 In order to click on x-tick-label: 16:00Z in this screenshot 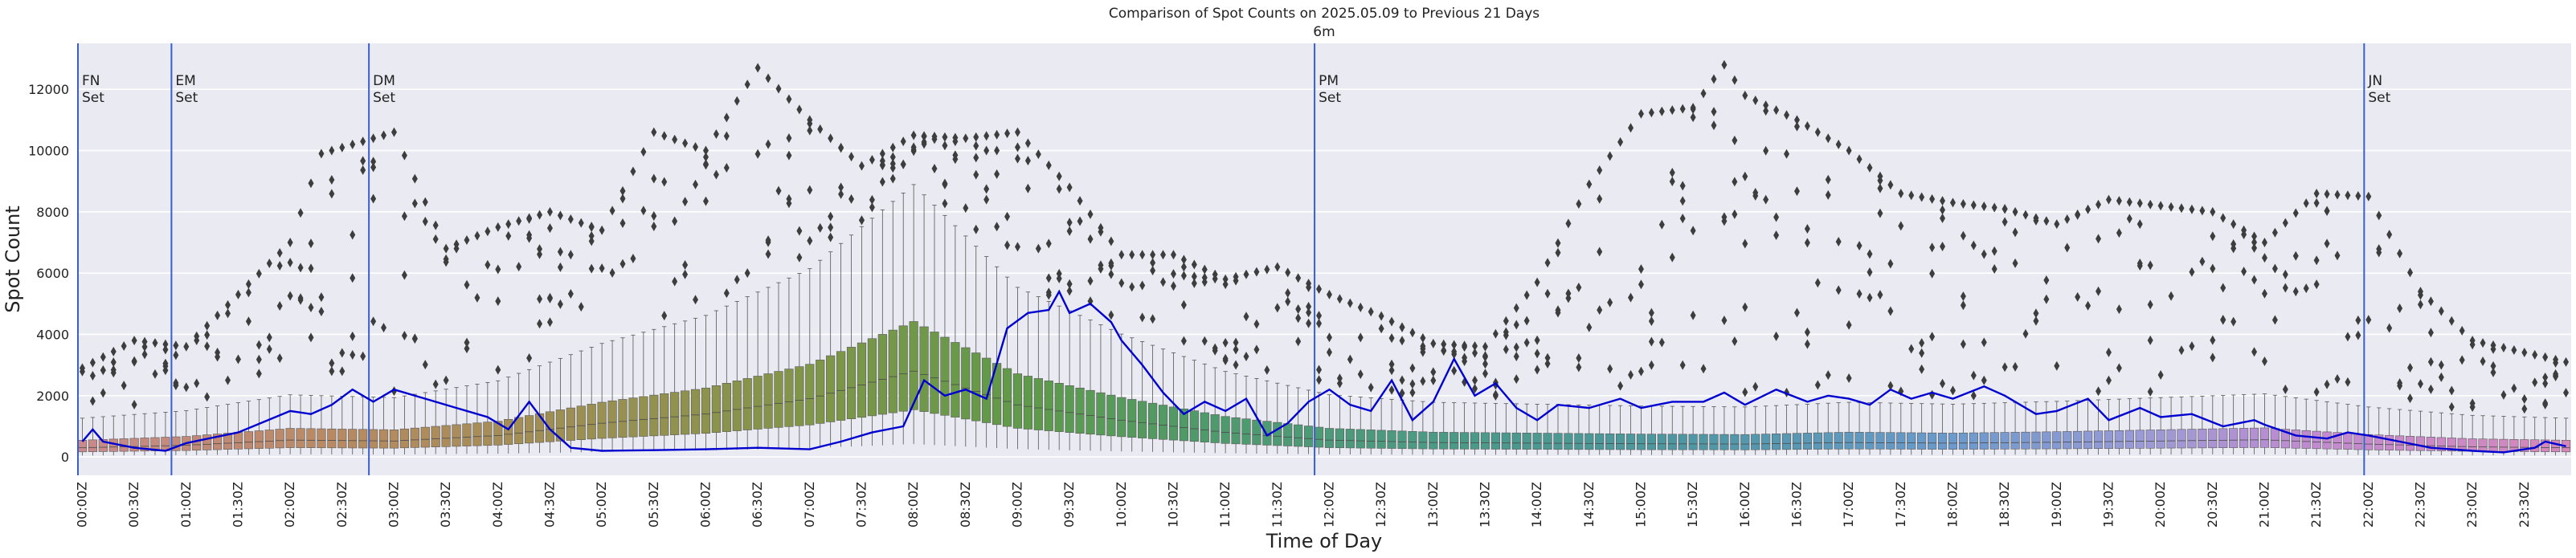, I will do `click(1744, 504)`.